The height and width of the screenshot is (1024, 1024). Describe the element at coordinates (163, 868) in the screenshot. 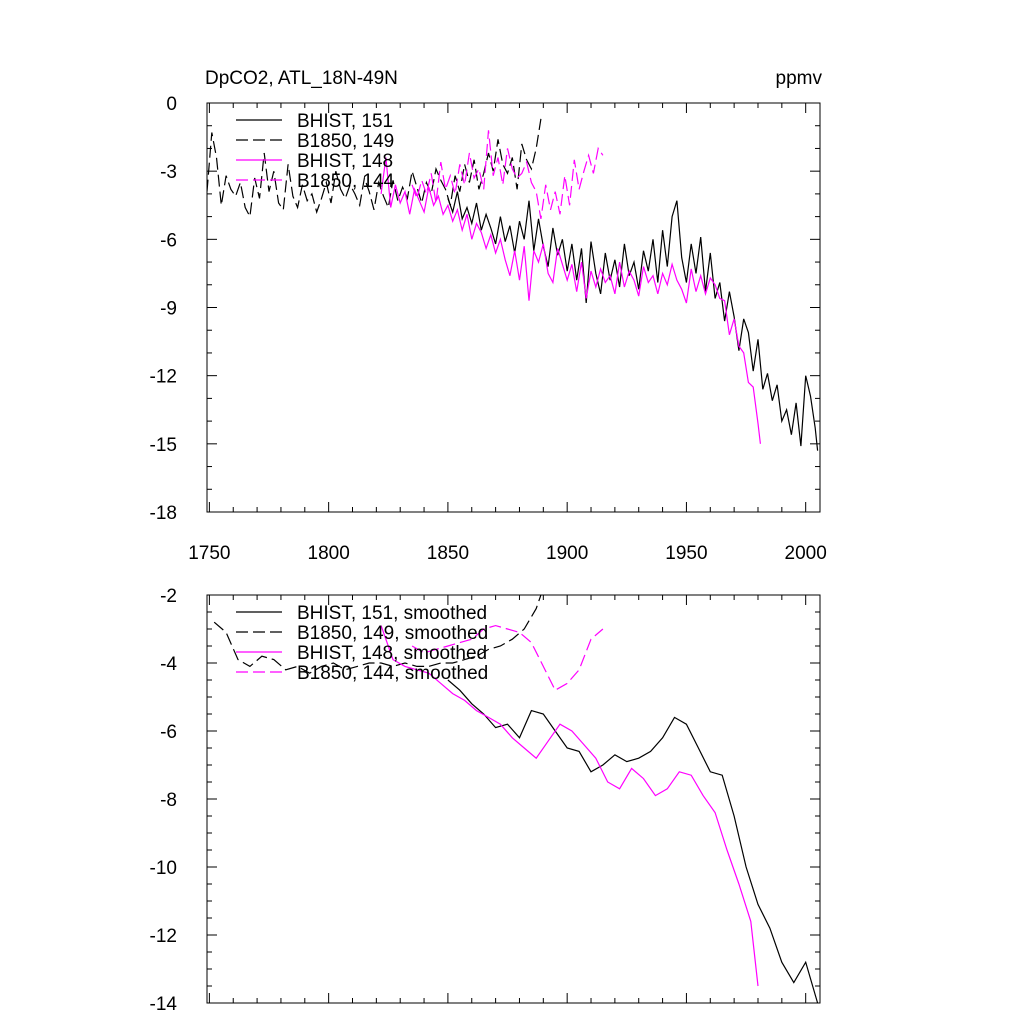

I see `y-tick-label: -10` at that location.